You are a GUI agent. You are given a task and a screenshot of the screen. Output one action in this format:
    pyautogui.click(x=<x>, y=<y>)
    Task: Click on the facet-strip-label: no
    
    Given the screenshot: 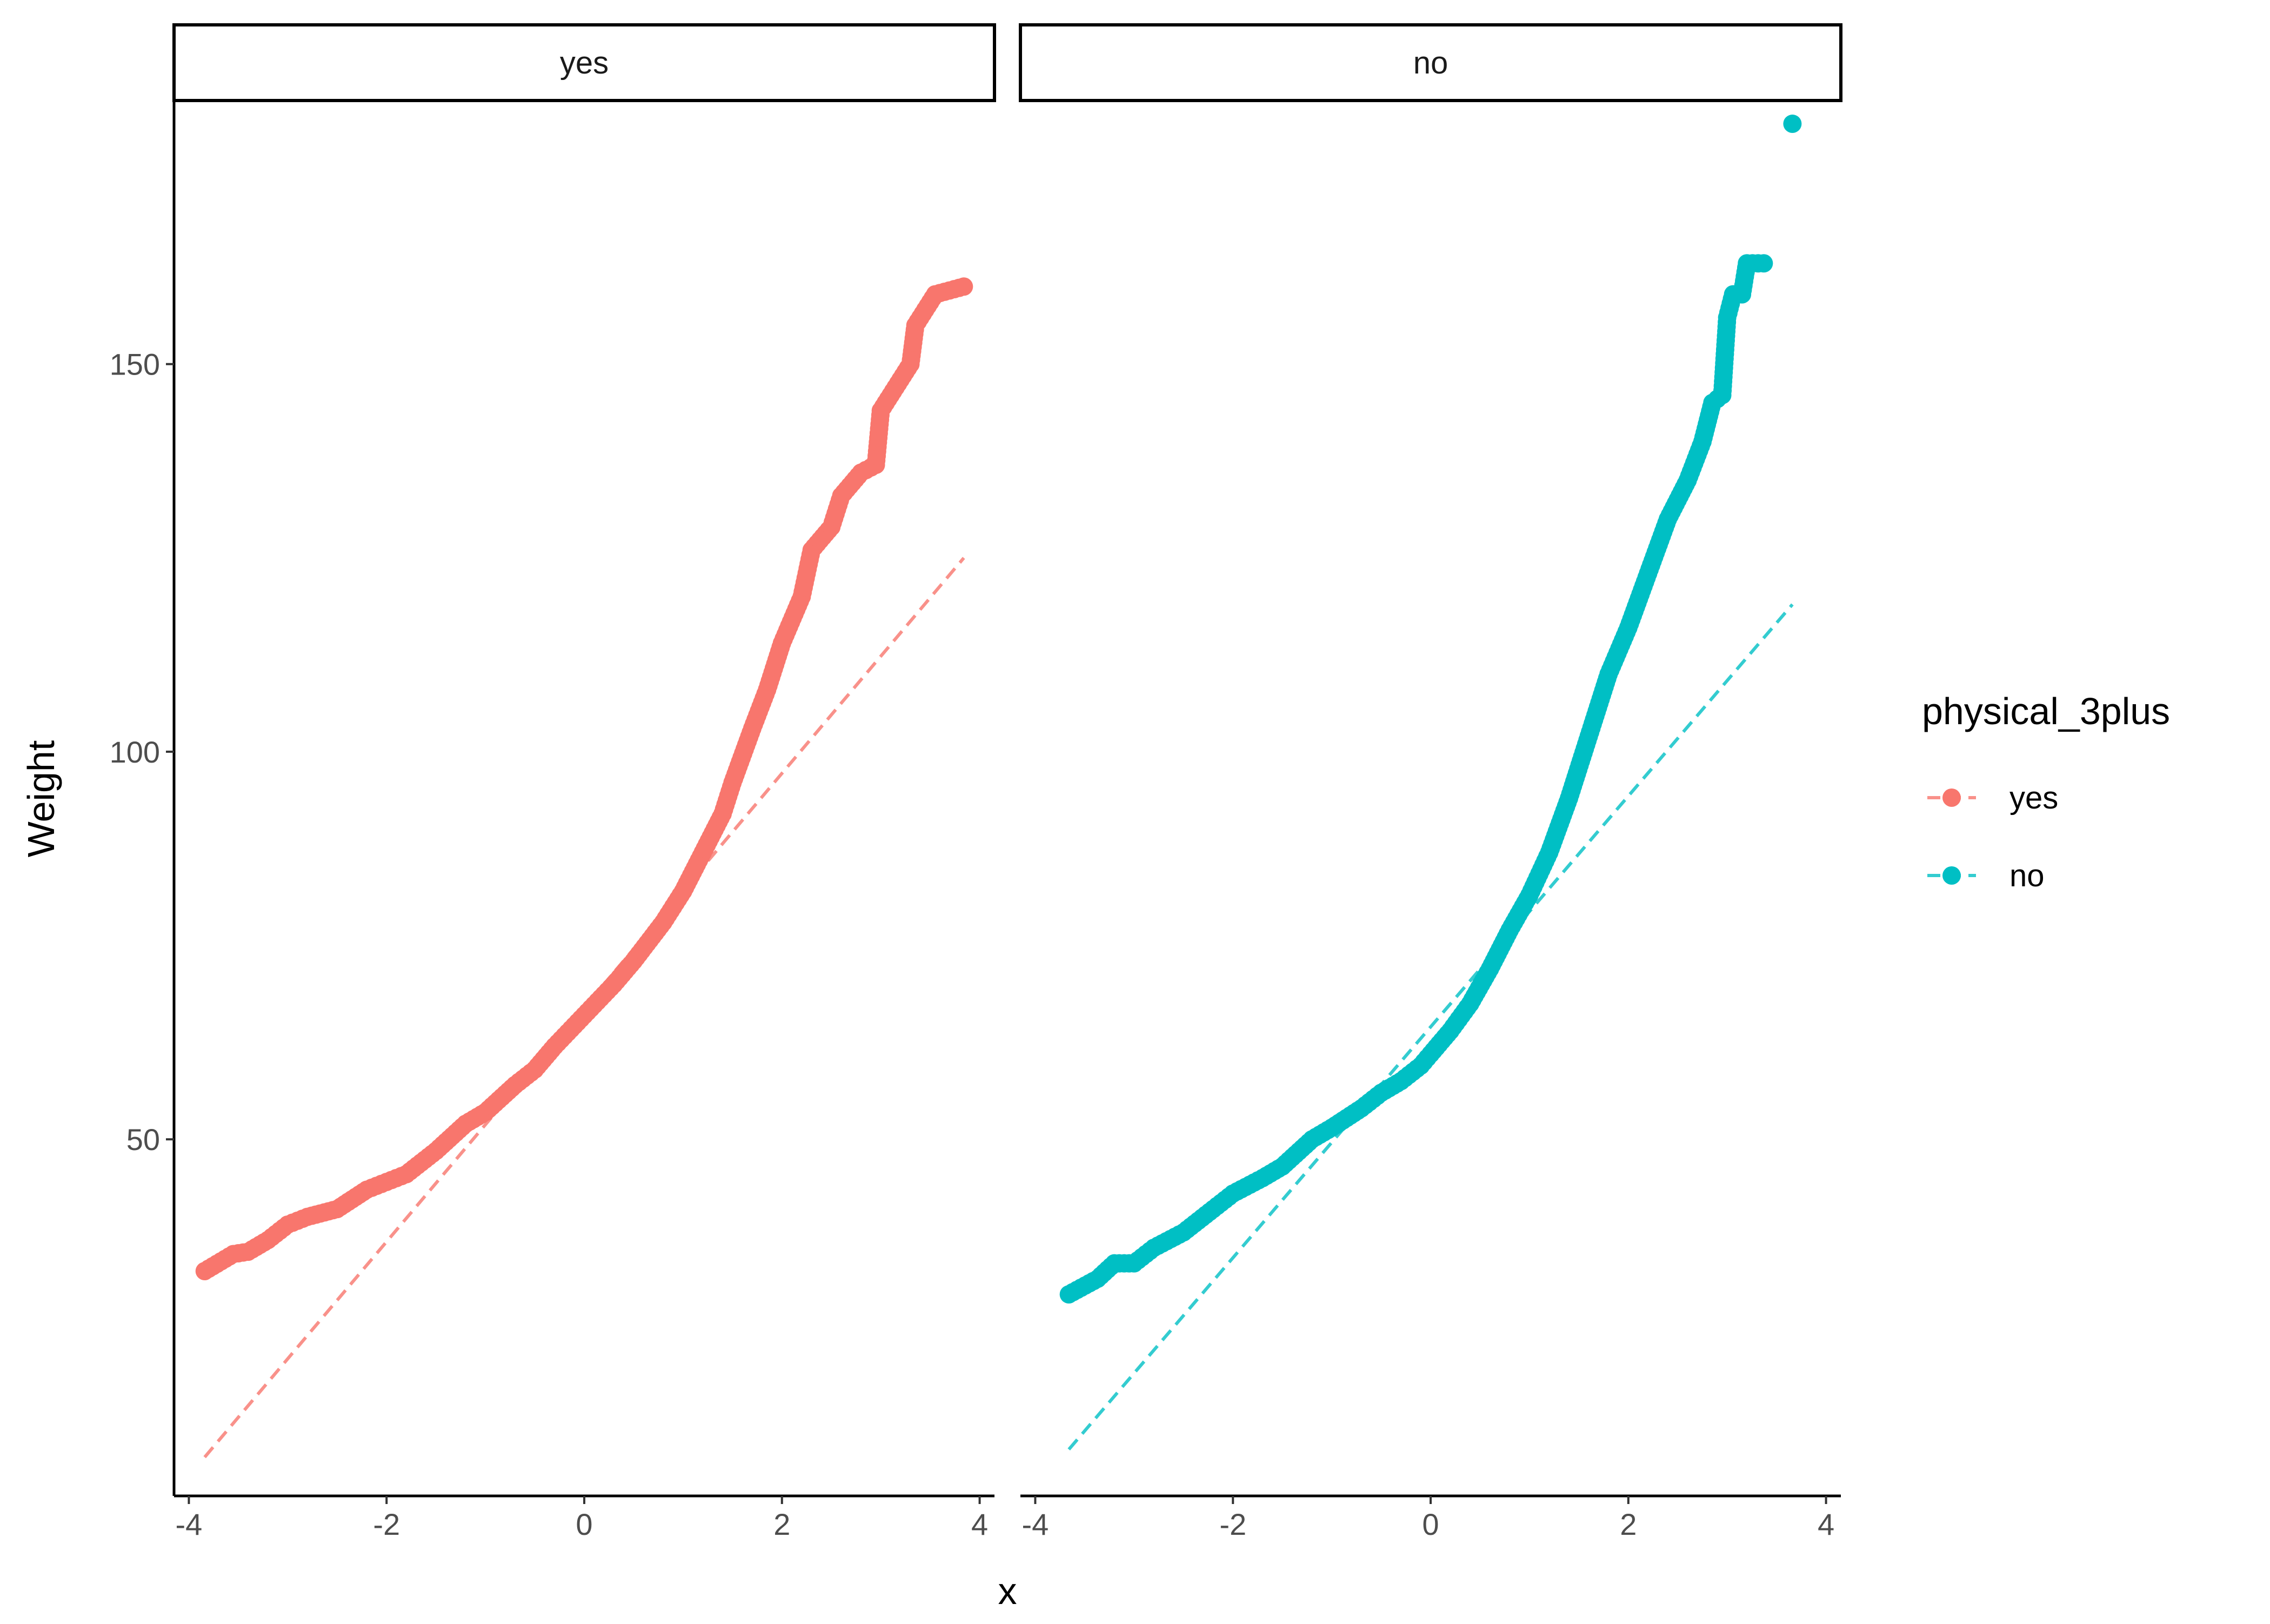 What is the action you would take?
    pyautogui.click(x=1430, y=63)
    